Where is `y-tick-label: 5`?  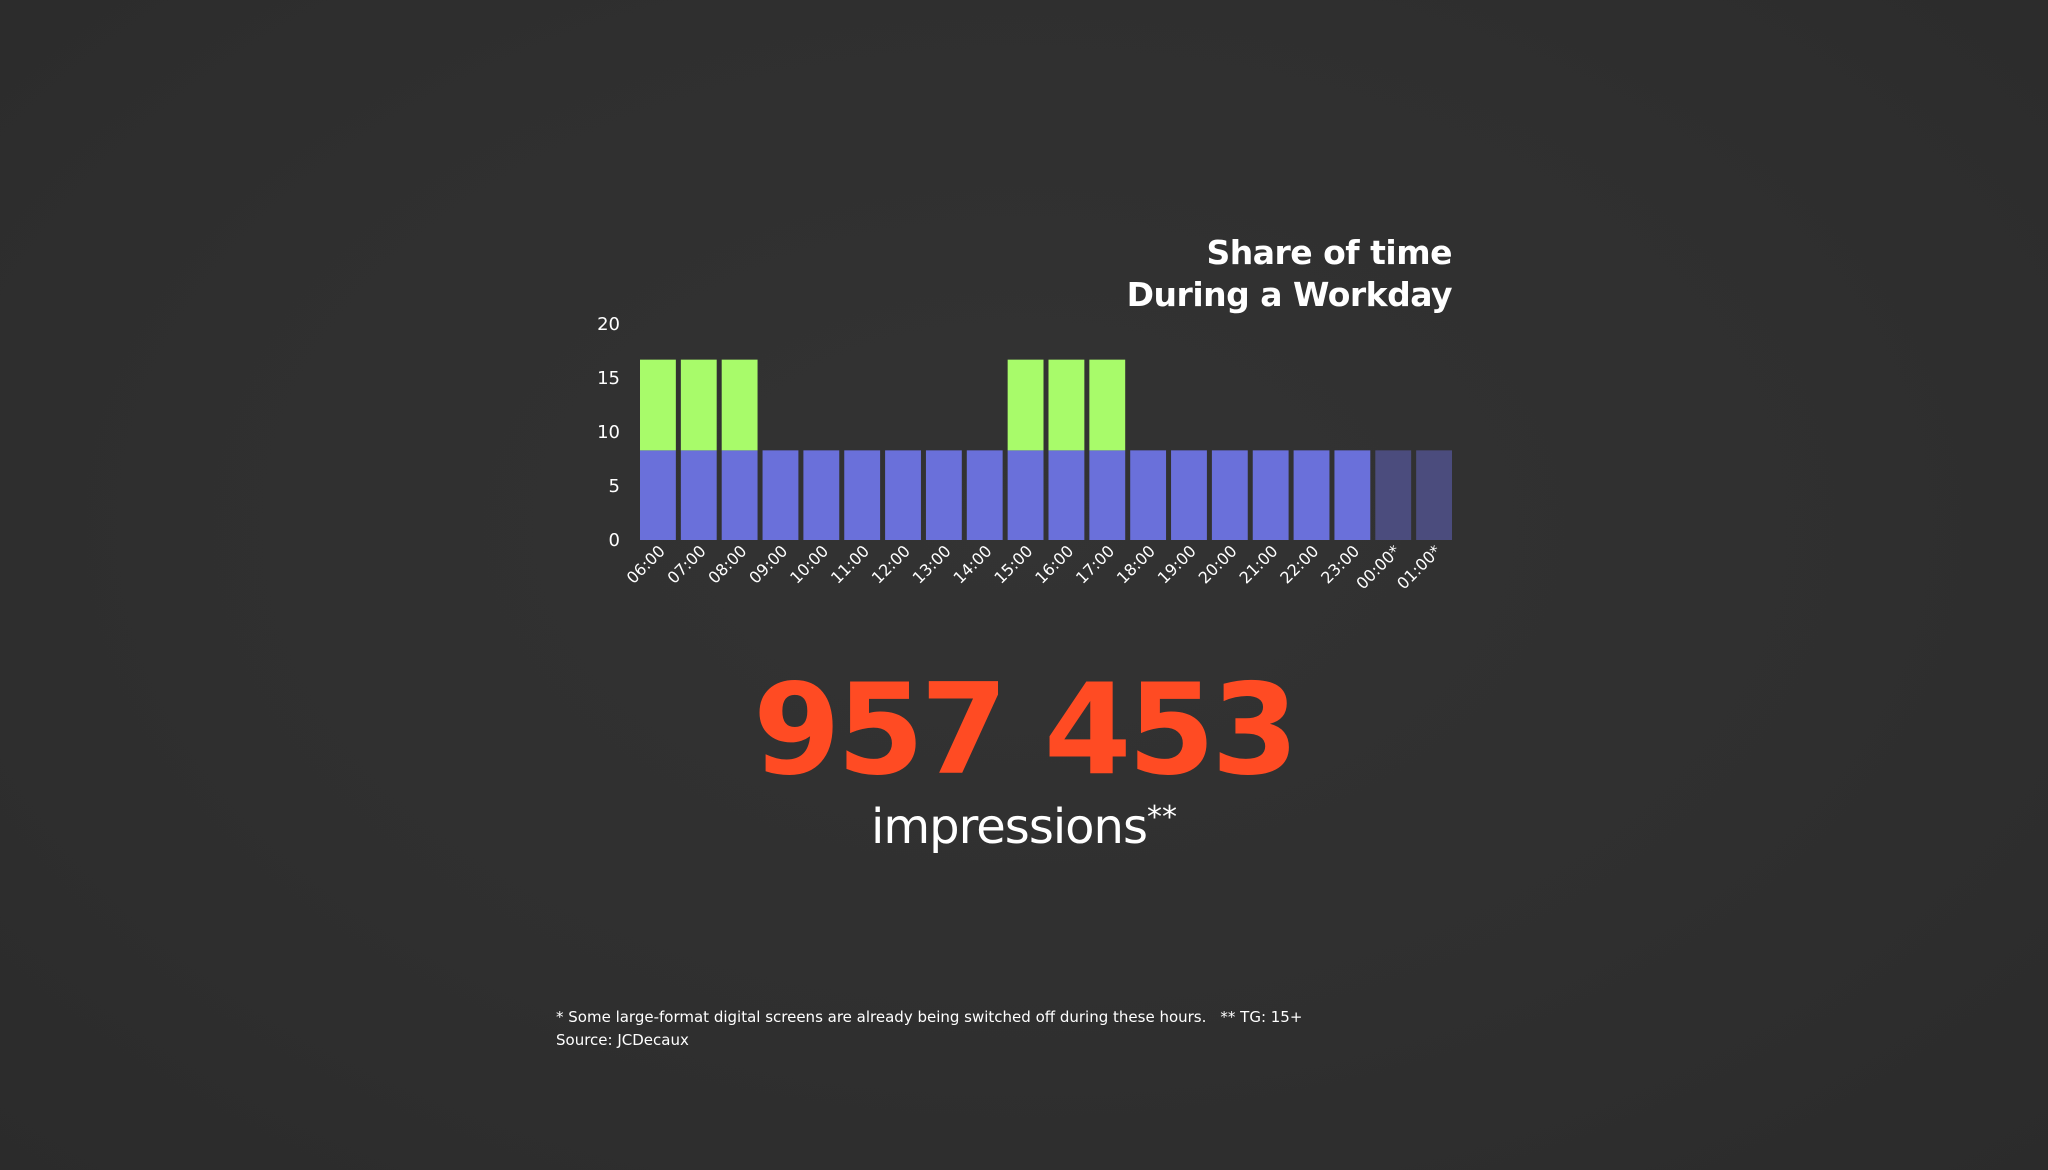 y-tick-label: 5 is located at coordinates (614, 486).